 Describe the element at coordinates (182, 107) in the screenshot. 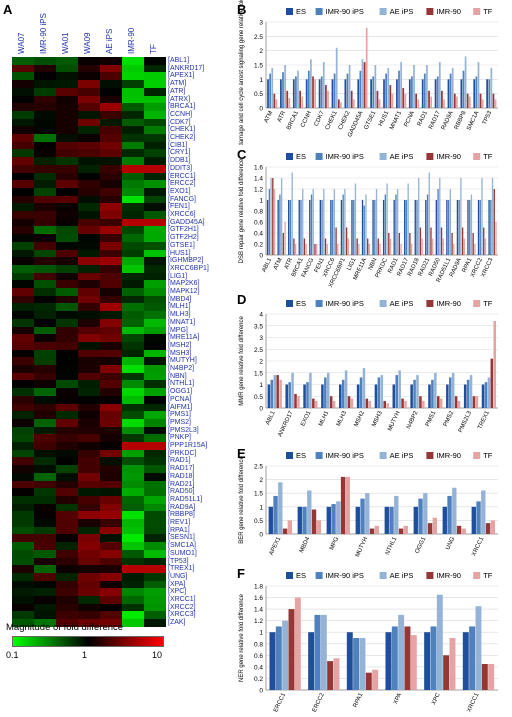

I see `heatmap-gene-label: [BRCA1]` at that location.